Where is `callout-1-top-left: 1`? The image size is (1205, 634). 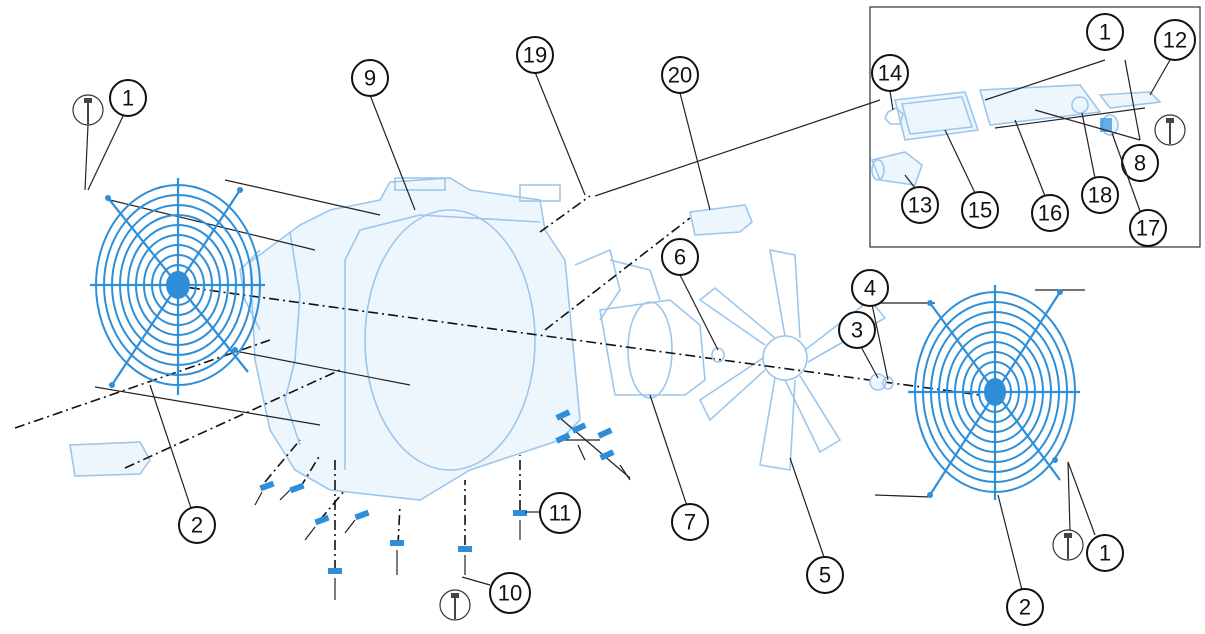 callout-1-top-left: 1 is located at coordinates (128, 98).